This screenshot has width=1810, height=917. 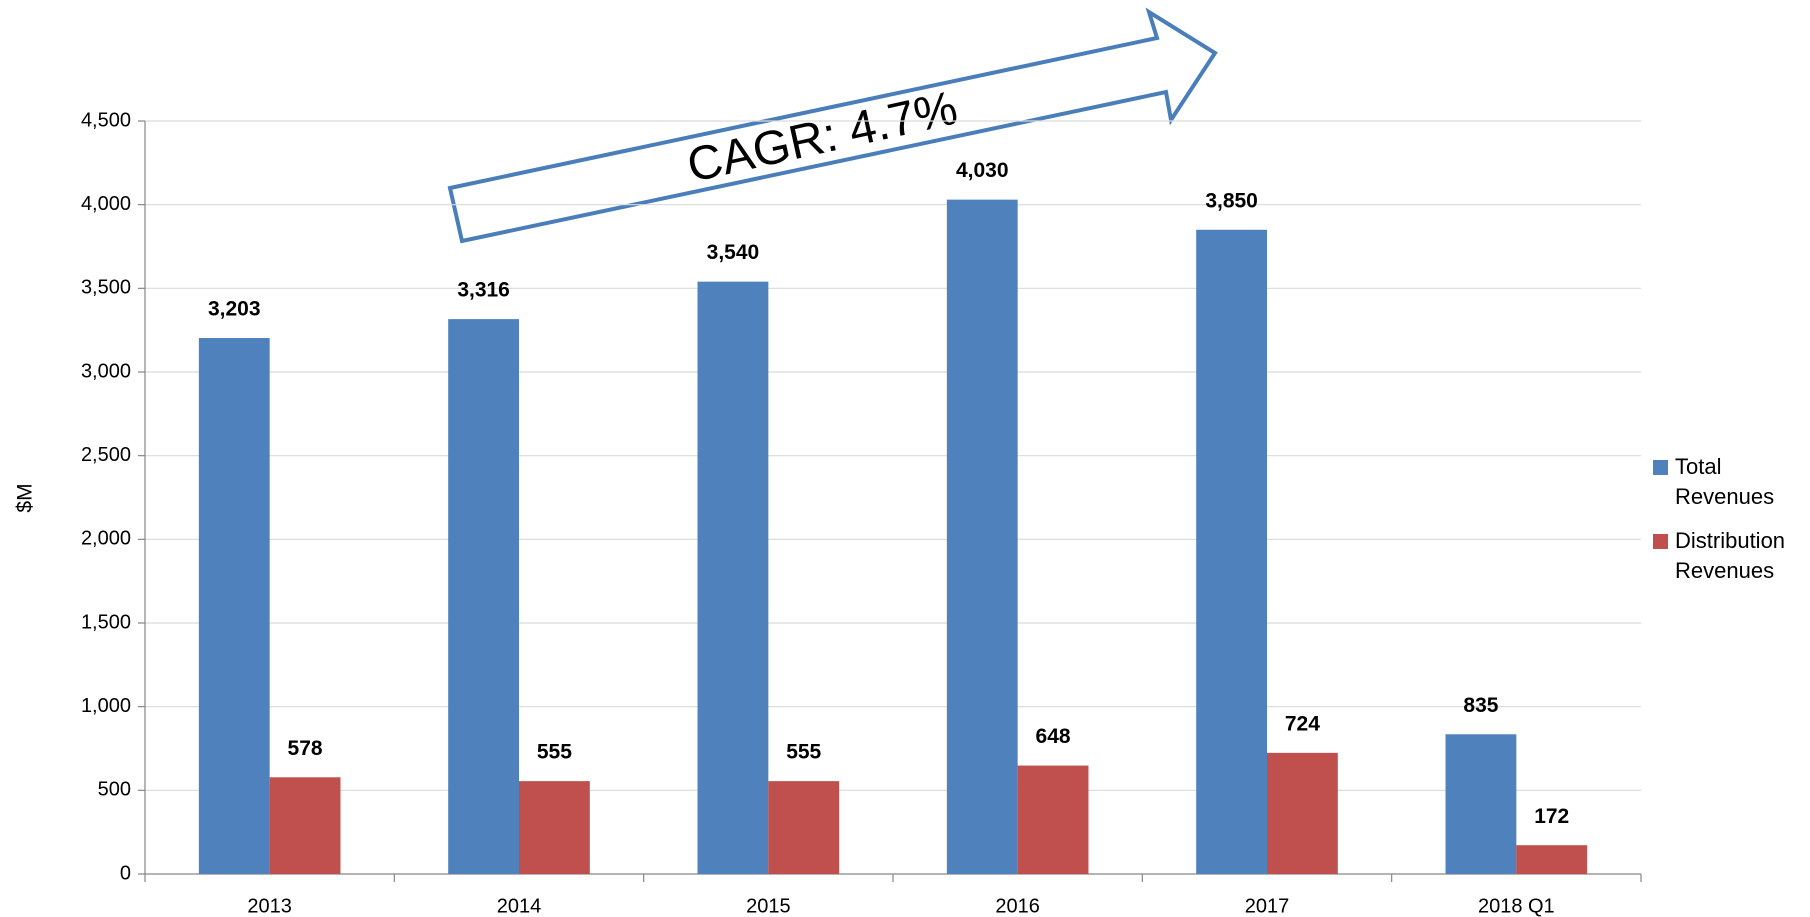 I want to click on legend-item: Total Revenues, so click(x=1728, y=482).